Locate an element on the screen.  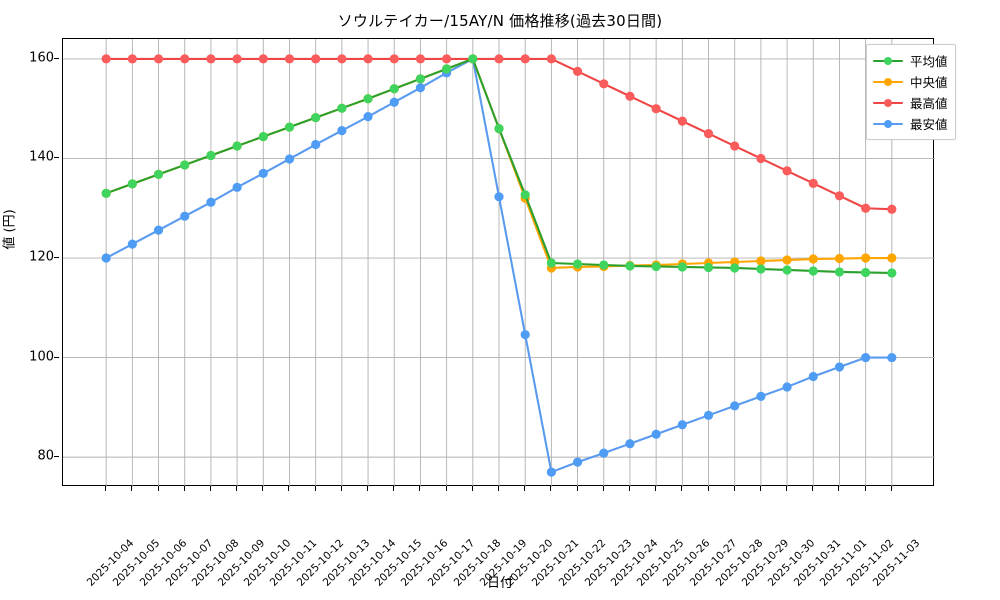
legend-item-平均値: 平均値 is located at coordinates (910, 60).